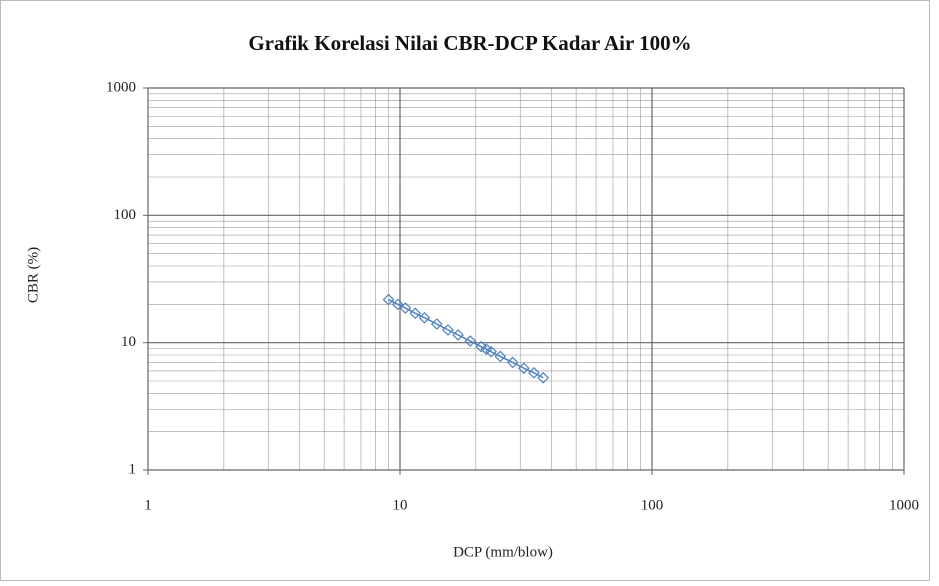 The height and width of the screenshot is (586, 939). I want to click on x-tick-label: 1000, so click(904, 505).